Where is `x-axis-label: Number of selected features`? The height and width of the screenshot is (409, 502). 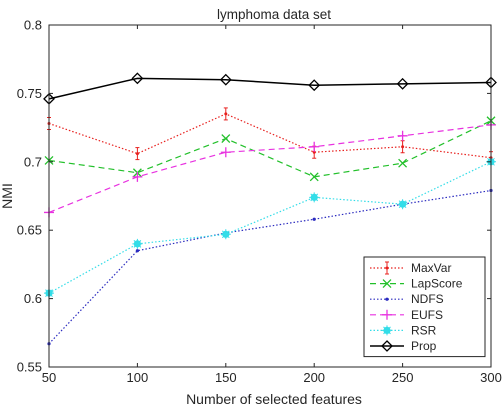
x-axis-label: Number of selected features is located at coordinates (274, 399).